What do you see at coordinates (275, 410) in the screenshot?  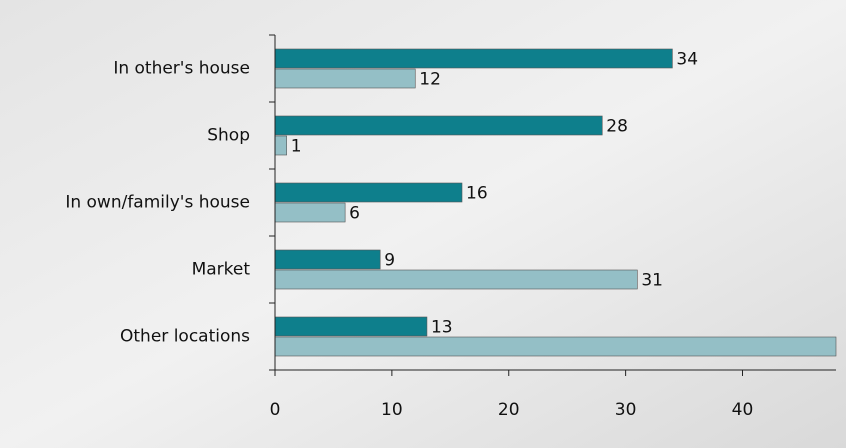 I see `x-tick-label: 0` at bounding box center [275, 410].